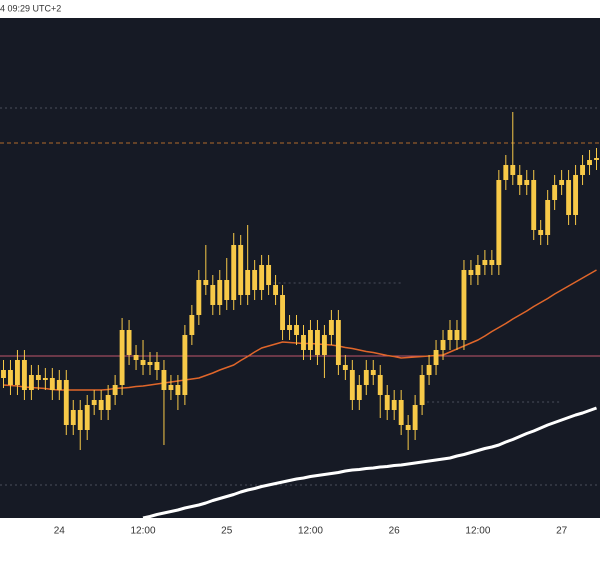 The width and height of the screenshot is (600, 566). What do you see at coordinates (395, 531) in the screenshot?
I see `x-tick-label: 26` at bounding box center [395, 531].